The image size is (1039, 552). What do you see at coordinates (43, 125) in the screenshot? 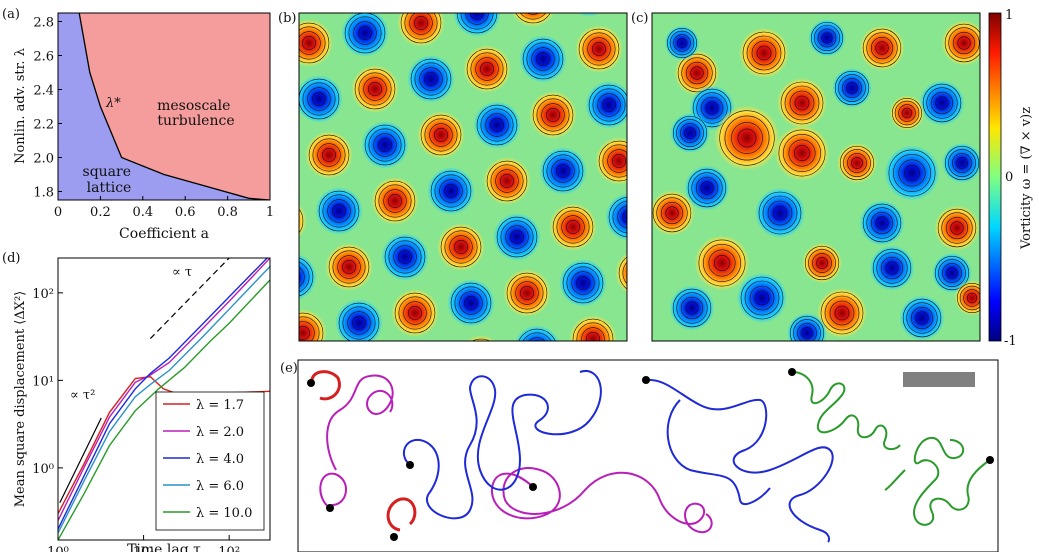
I see `y-tick-label-a: 2.2` at bounding box center [43, 125].